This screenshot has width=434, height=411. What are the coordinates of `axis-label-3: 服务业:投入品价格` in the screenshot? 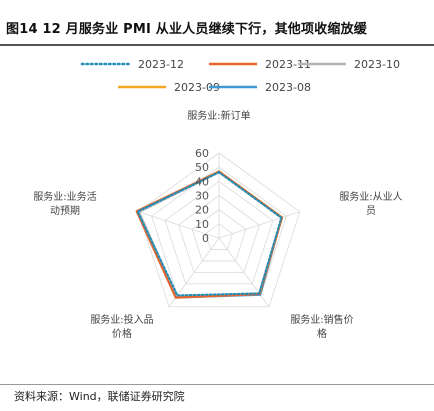 It's located at (121, 326).